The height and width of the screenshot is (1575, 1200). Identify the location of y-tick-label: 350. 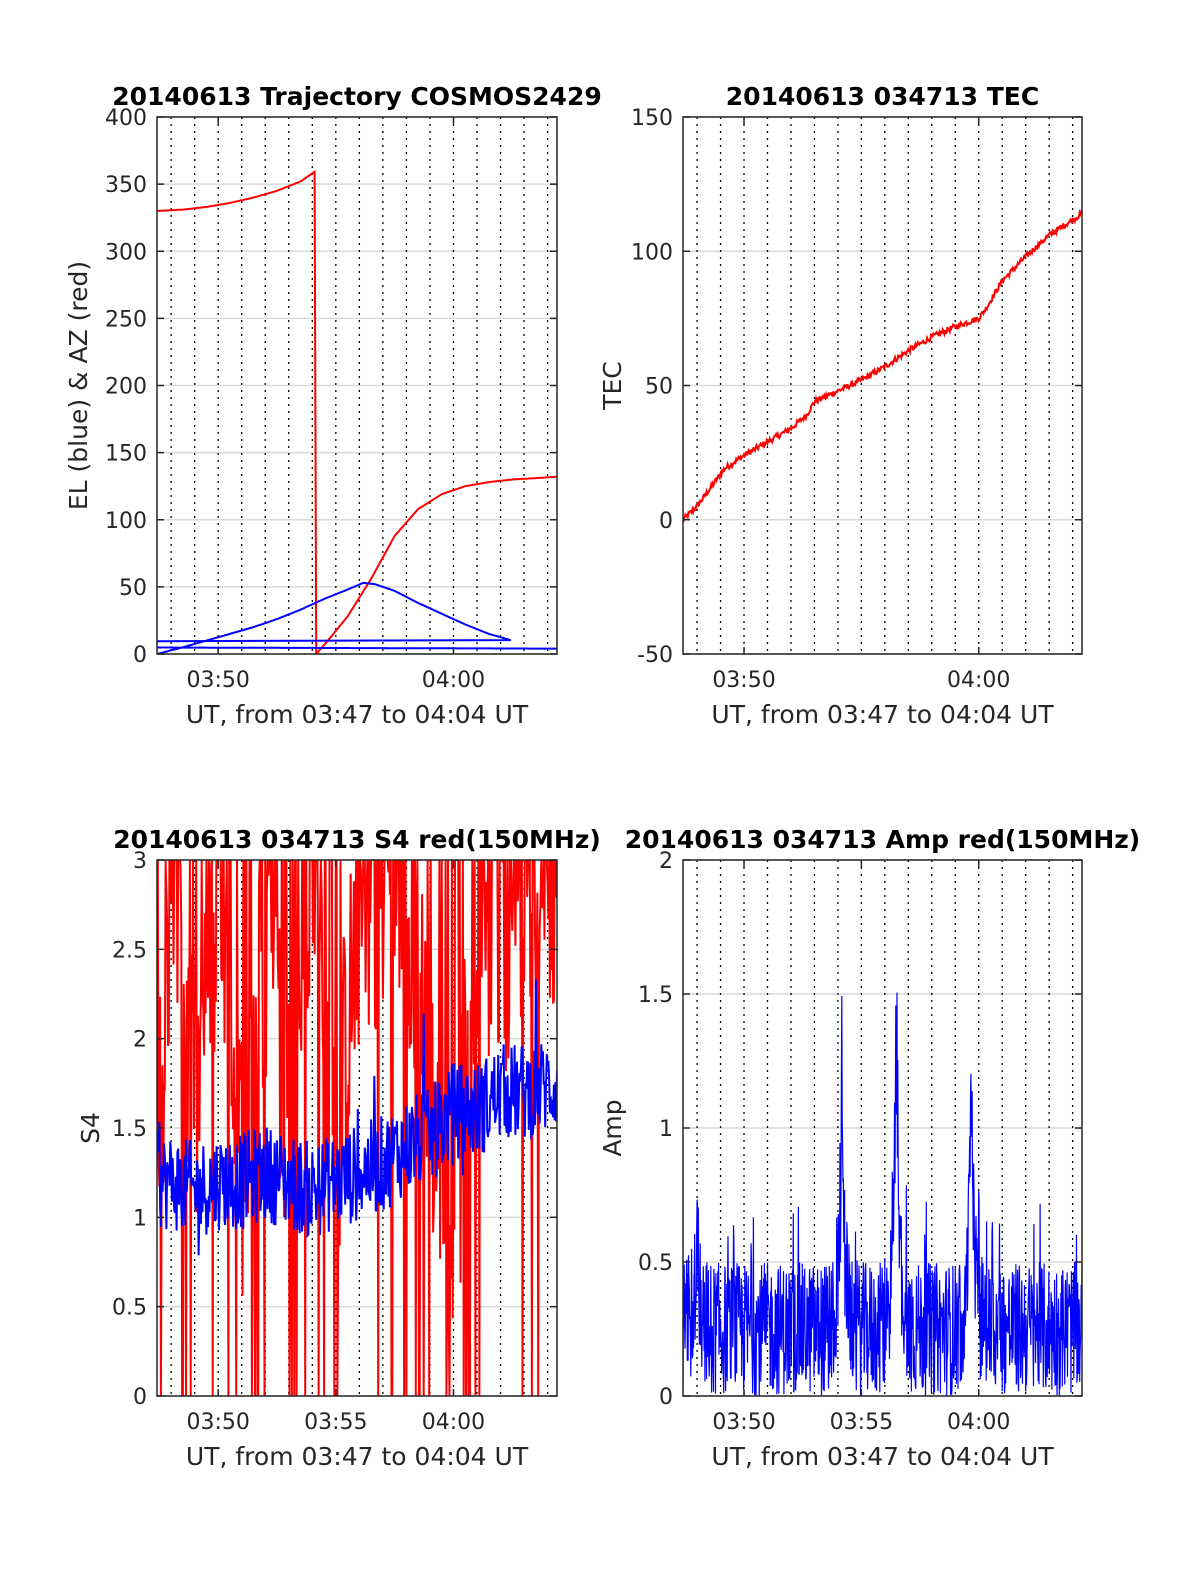
(126, 185).